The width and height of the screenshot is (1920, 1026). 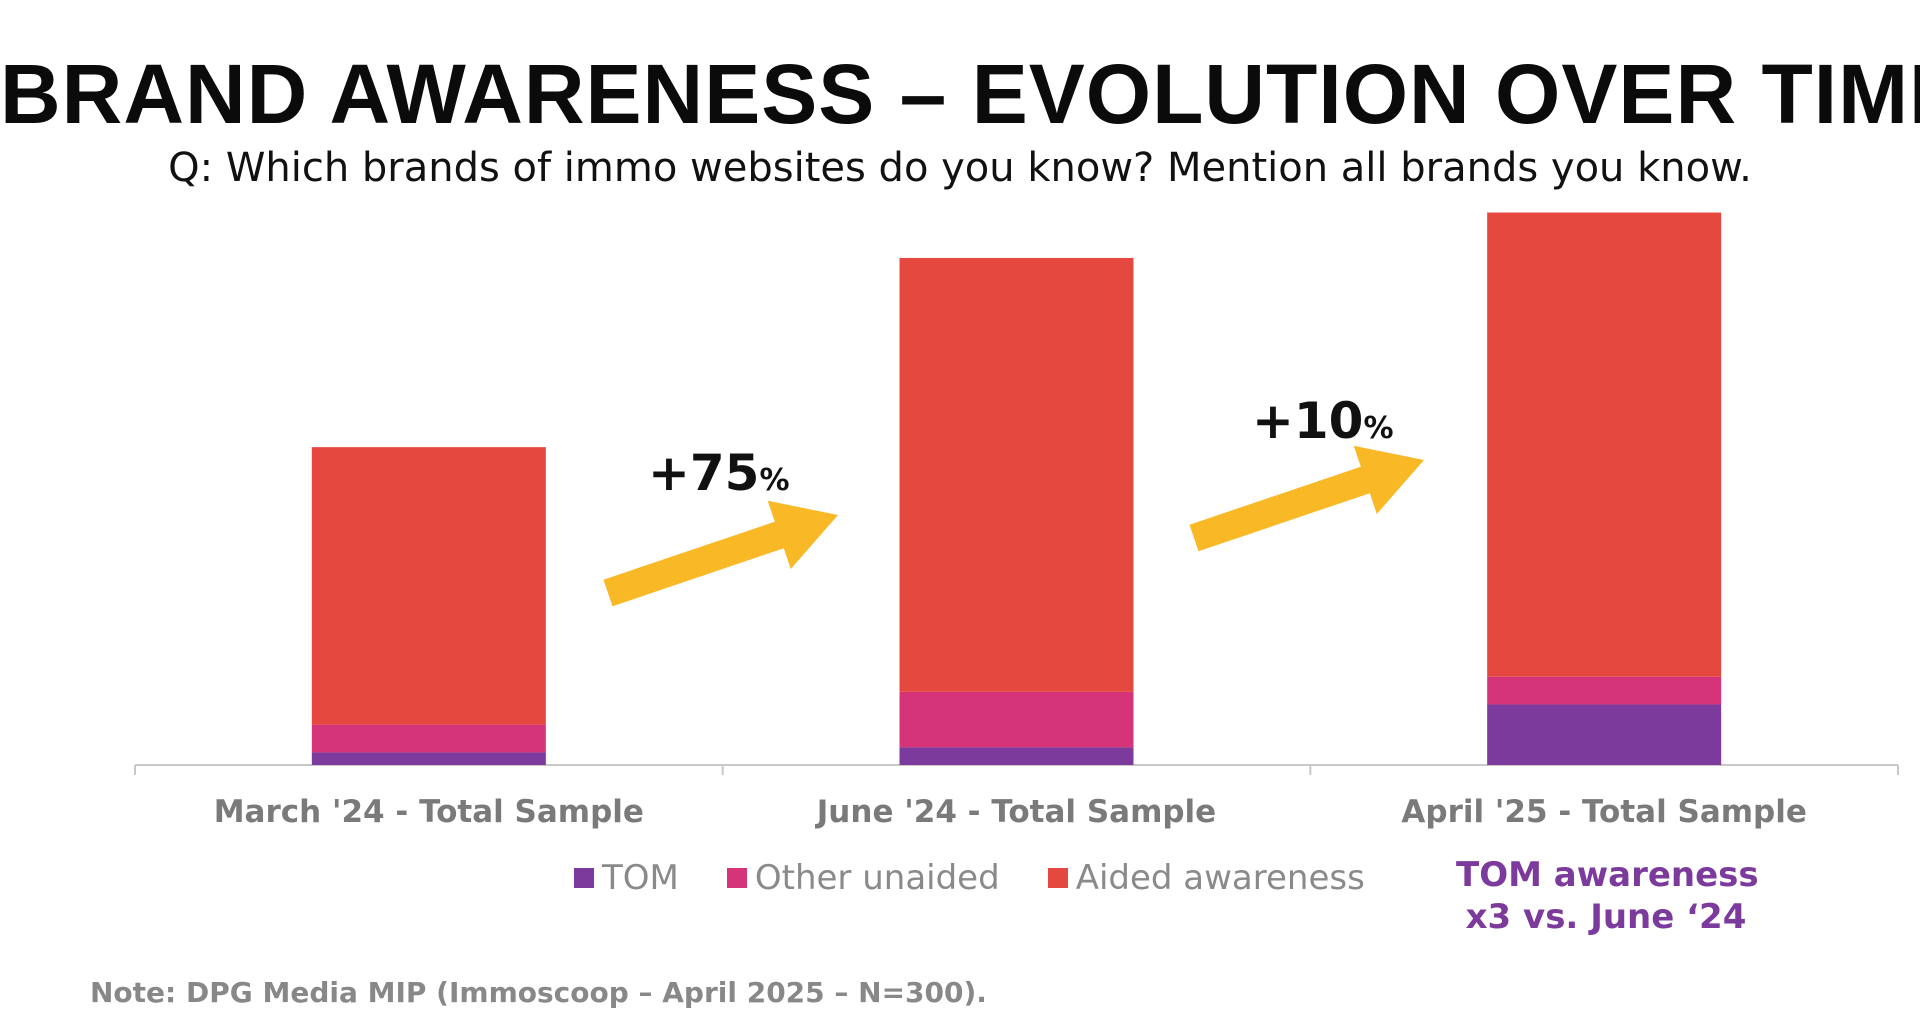 I want to click on legend-swatch-aided-awareness, so click(x=1057, y=878).